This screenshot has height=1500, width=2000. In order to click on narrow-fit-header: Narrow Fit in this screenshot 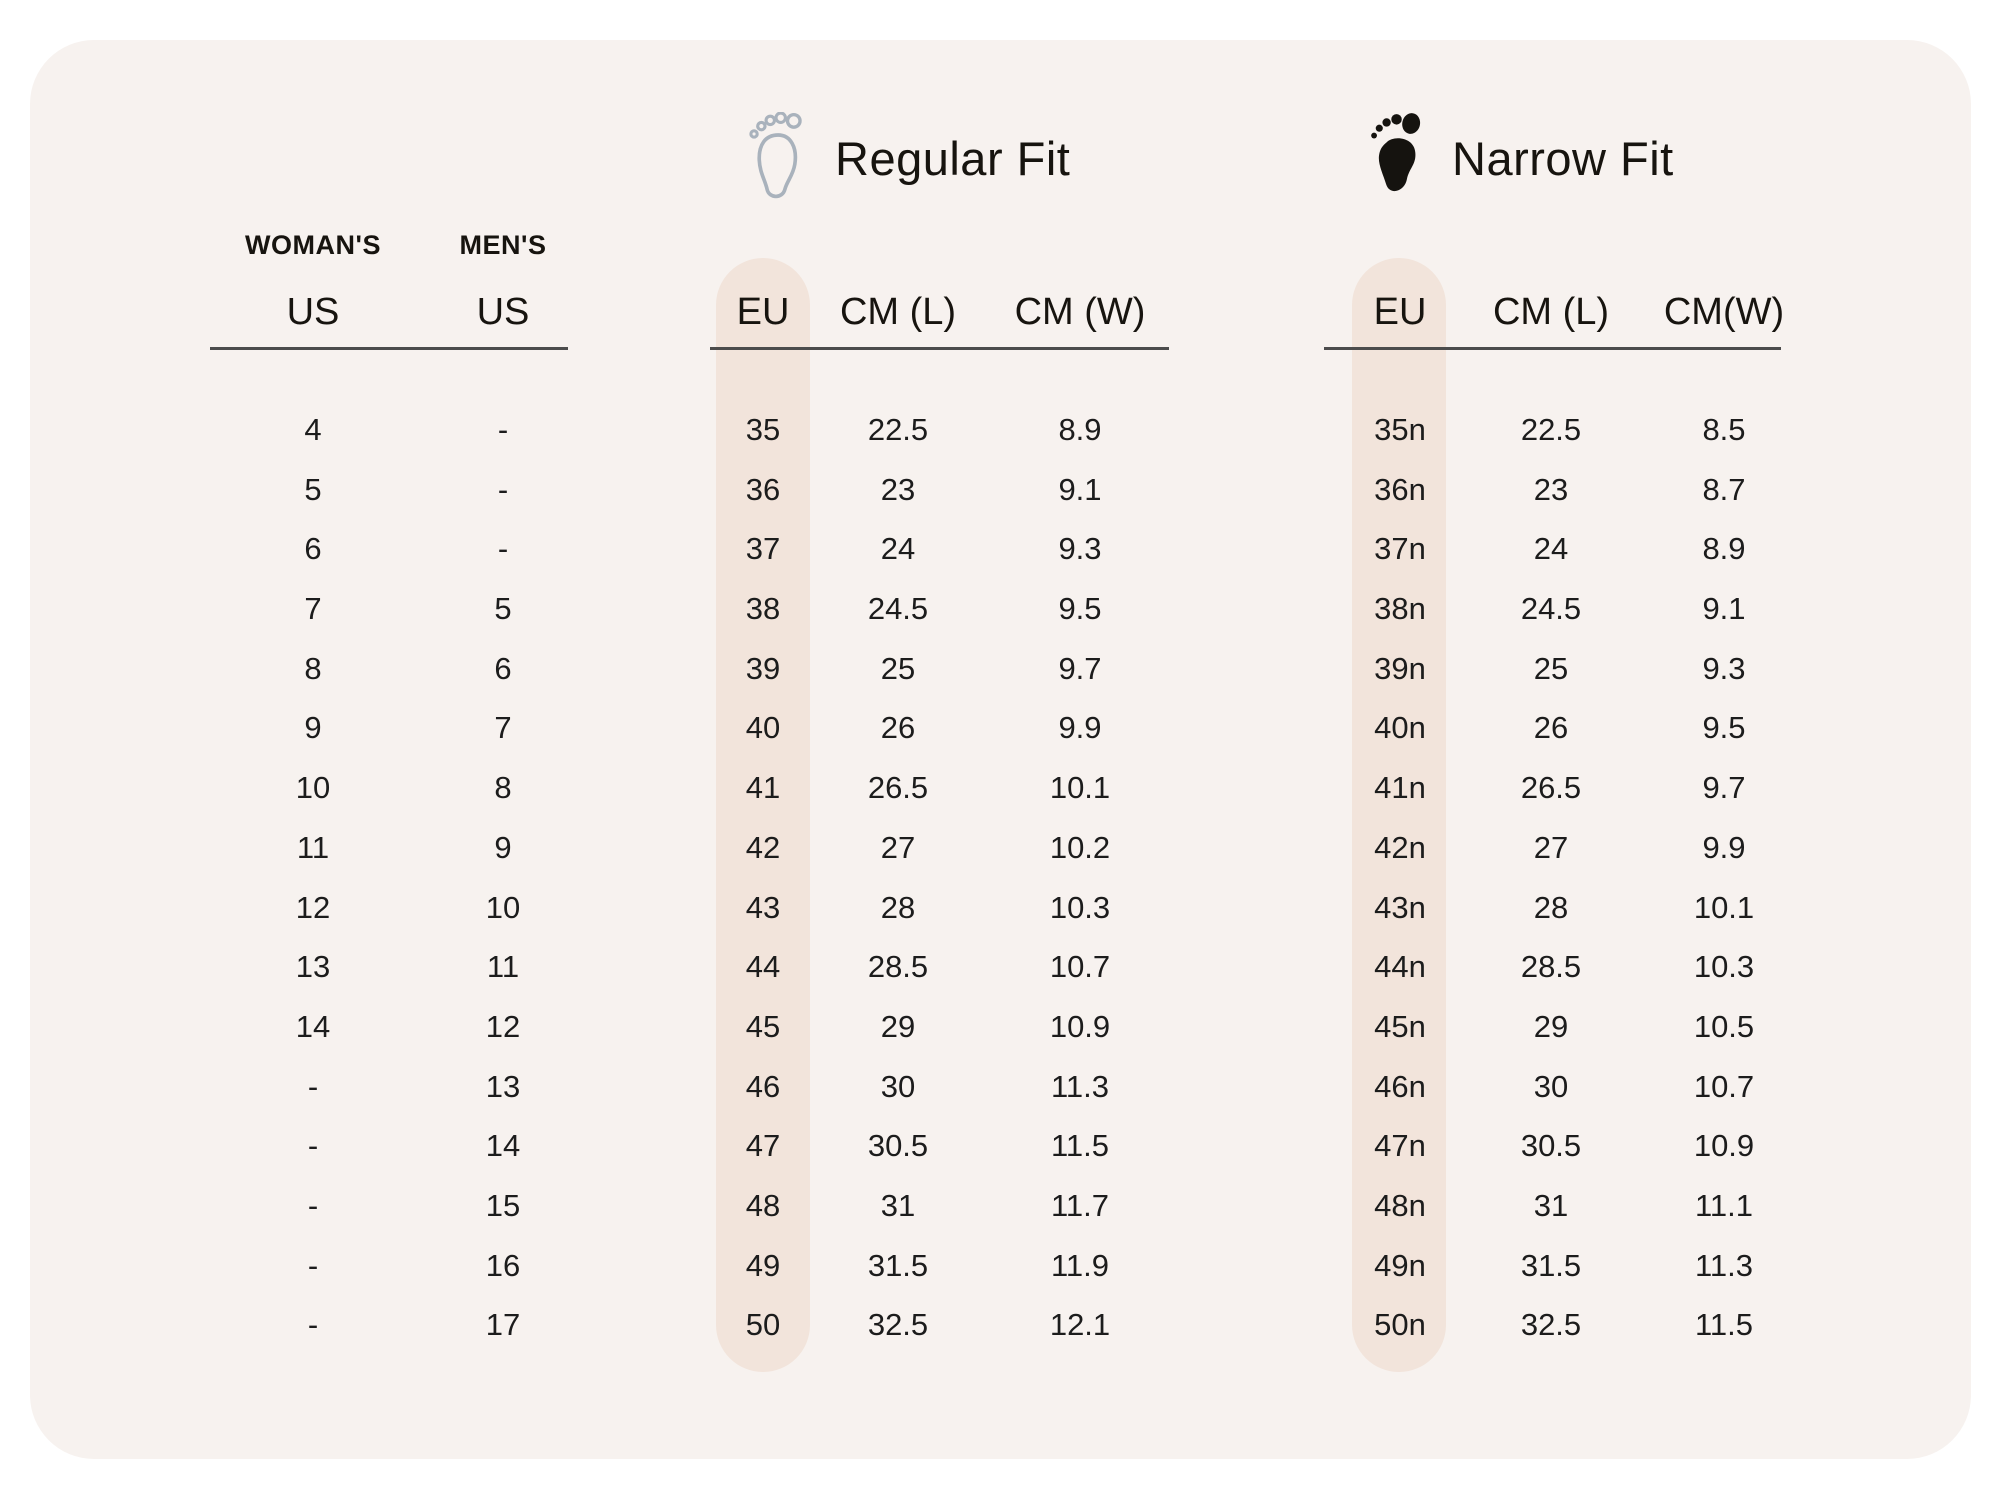, I will do `click(1521, 158)`.